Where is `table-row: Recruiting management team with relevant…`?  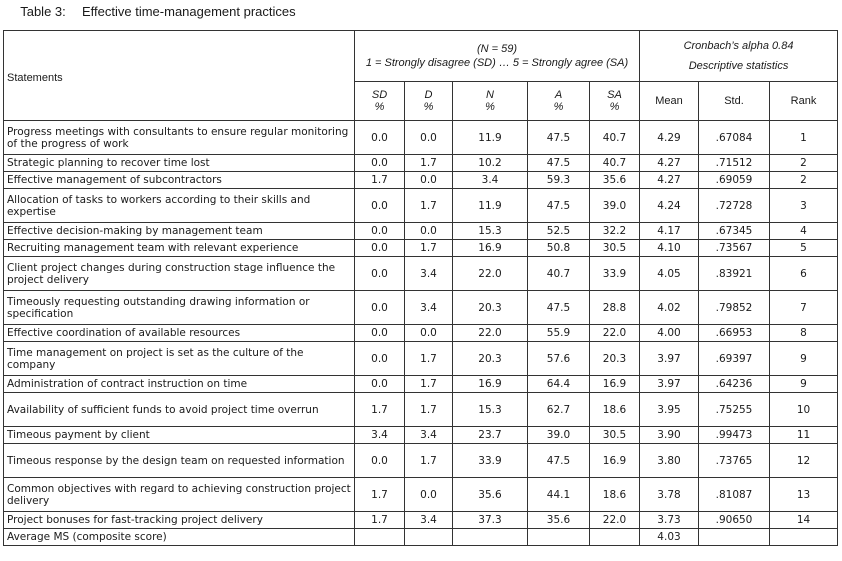 table-row: Recruiting management team with relevant… is located at coordinates (421, 248).